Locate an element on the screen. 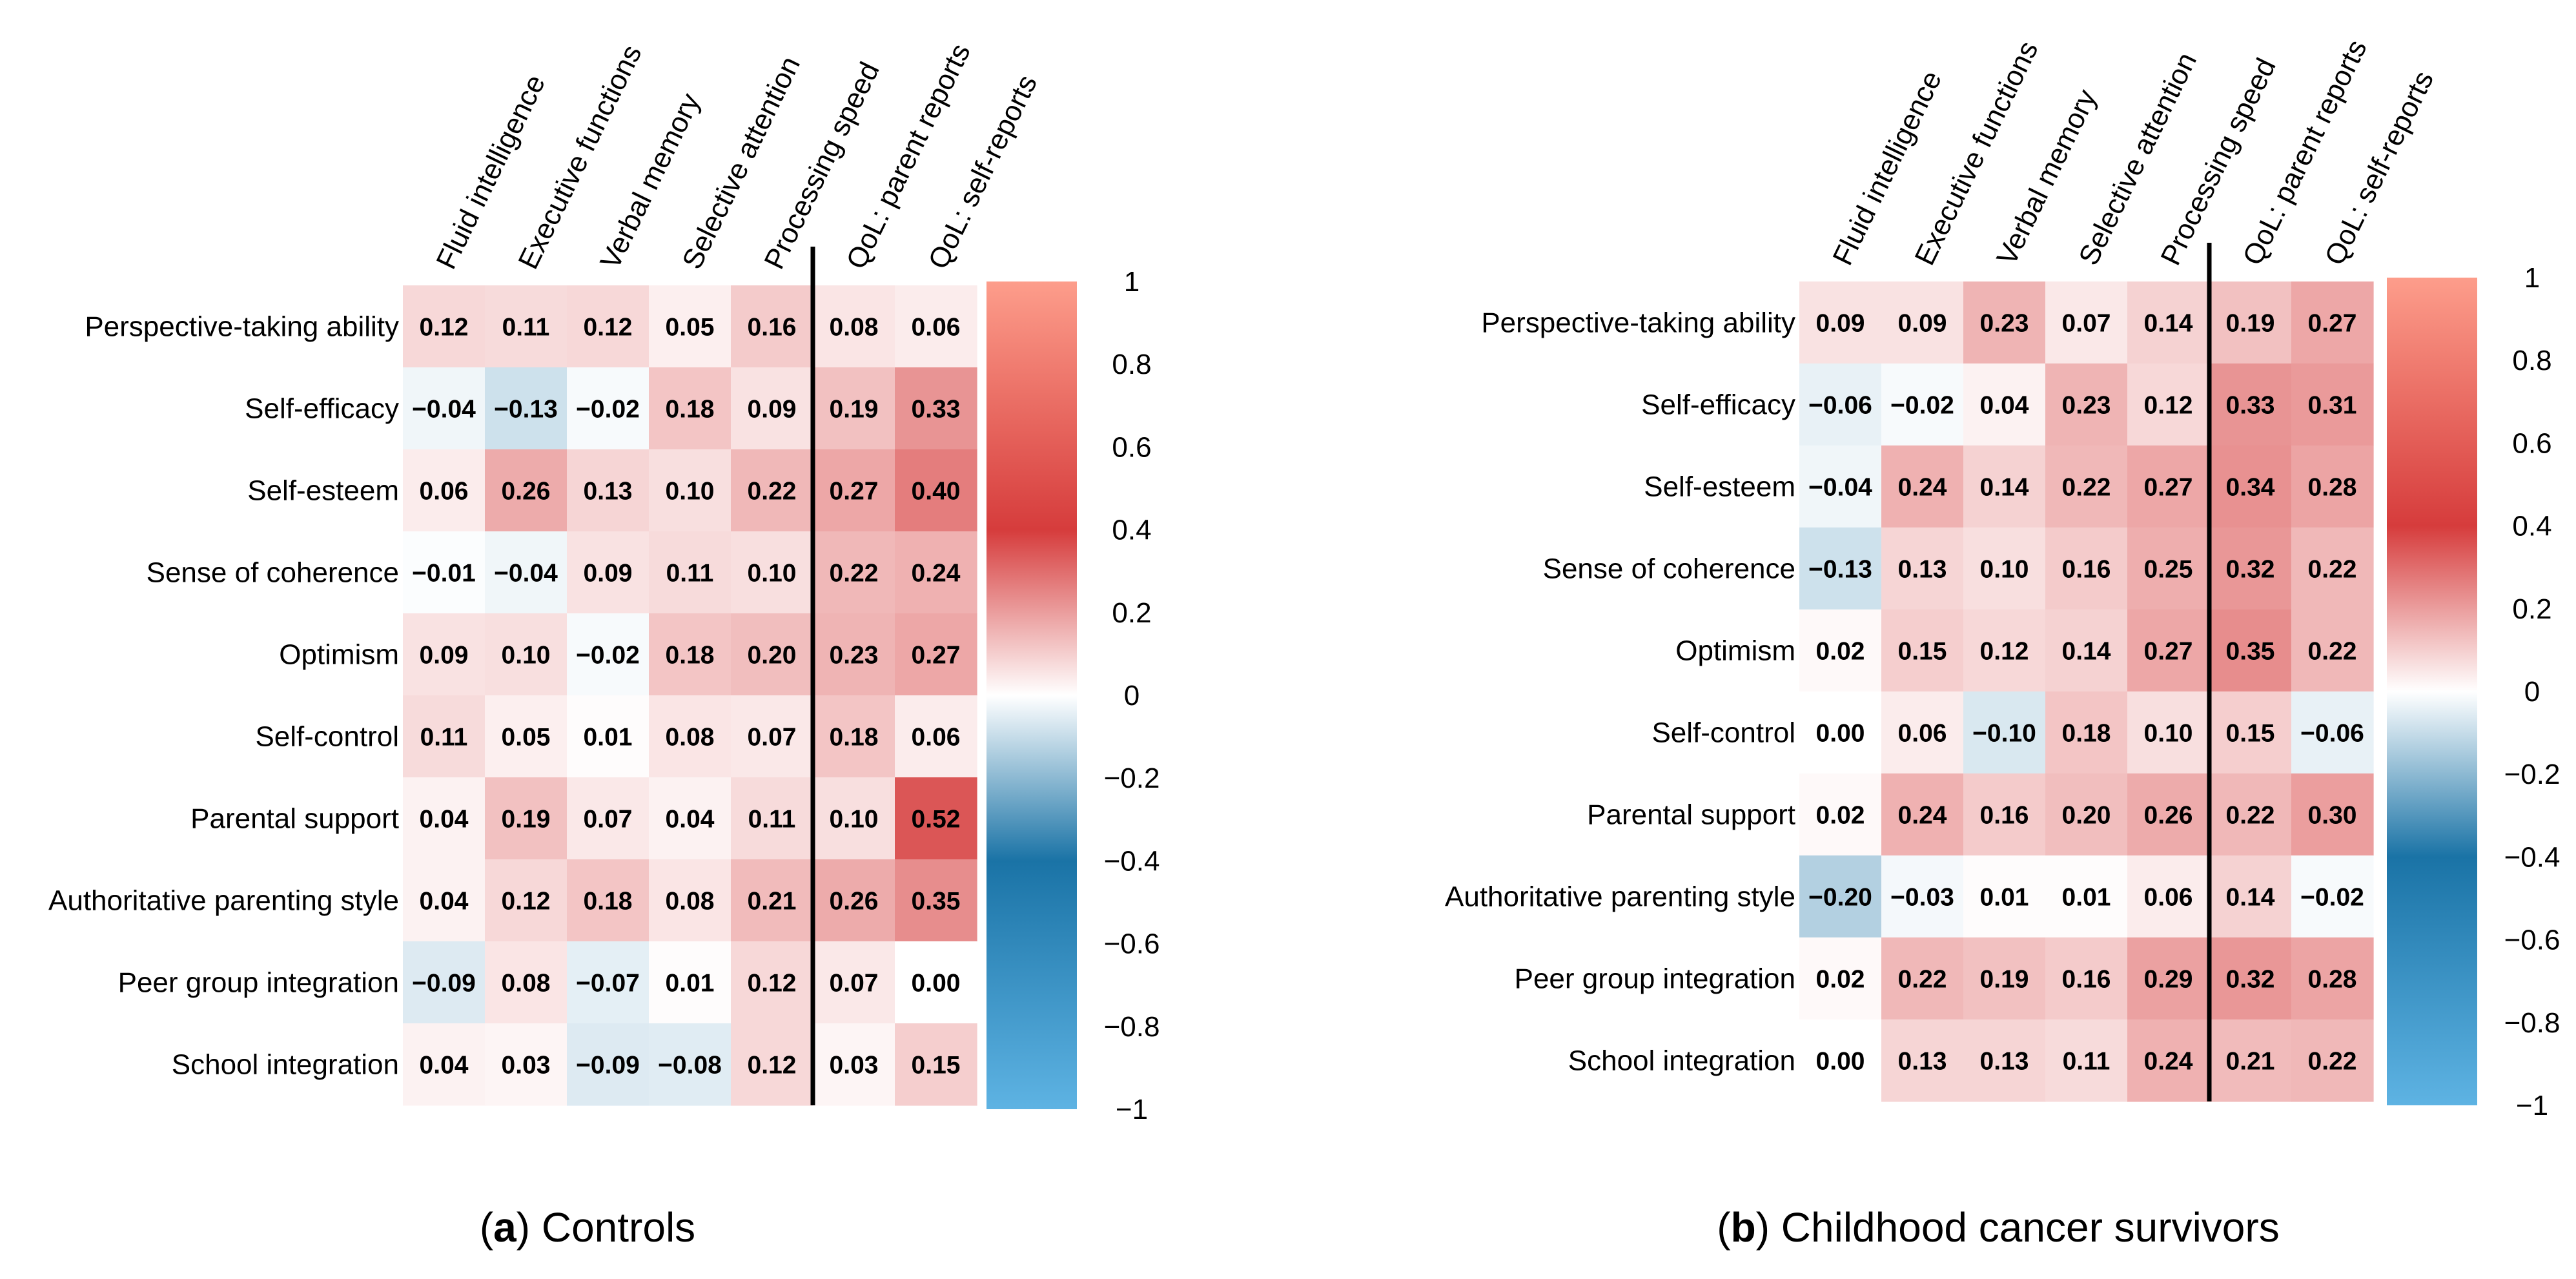  caption-survivors: (b) Childhood cancer survivors is located at coordinates (1998, 1228).